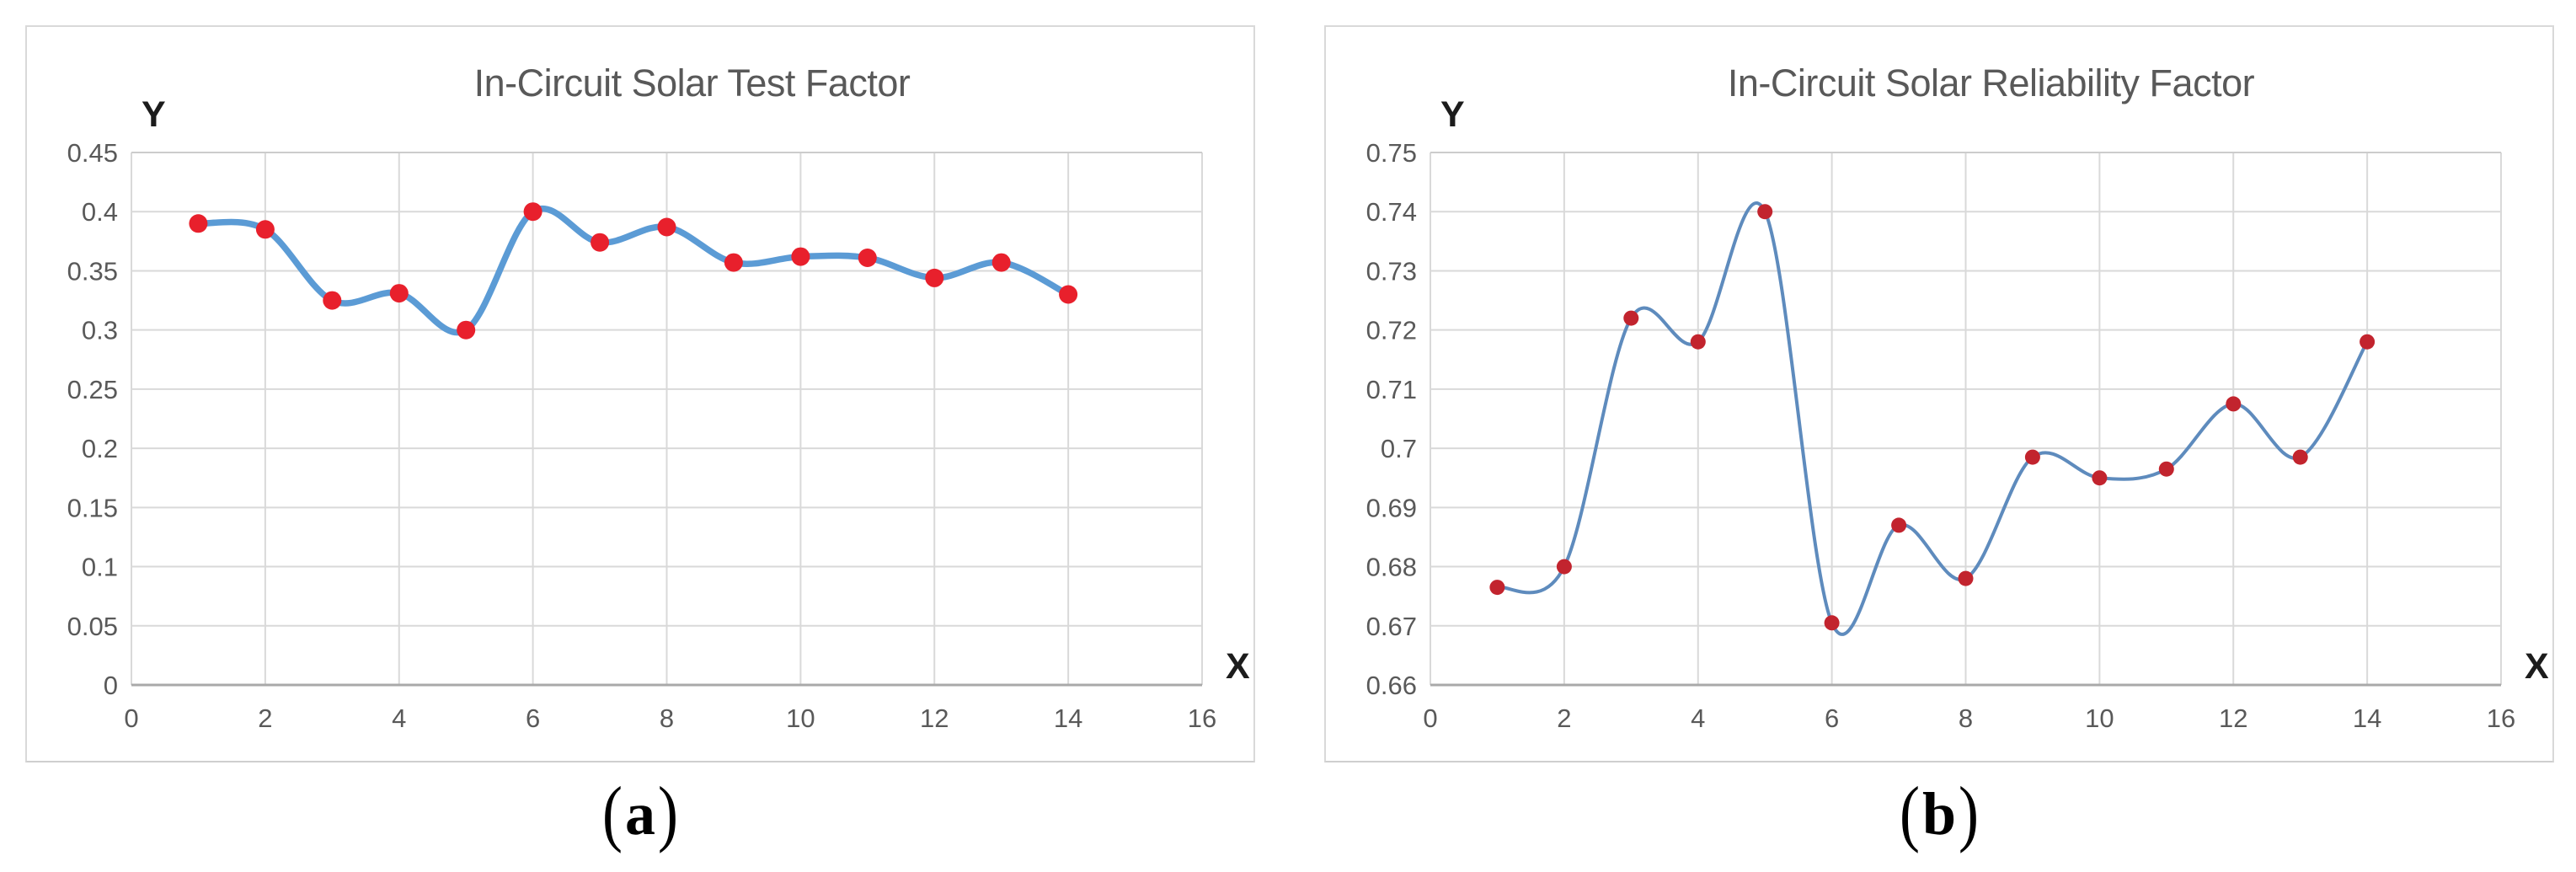 Image resolution: width=2576 pixels, height=872 pixels. I want to click on y-tick-label: 0.68, so click(1391, 567).